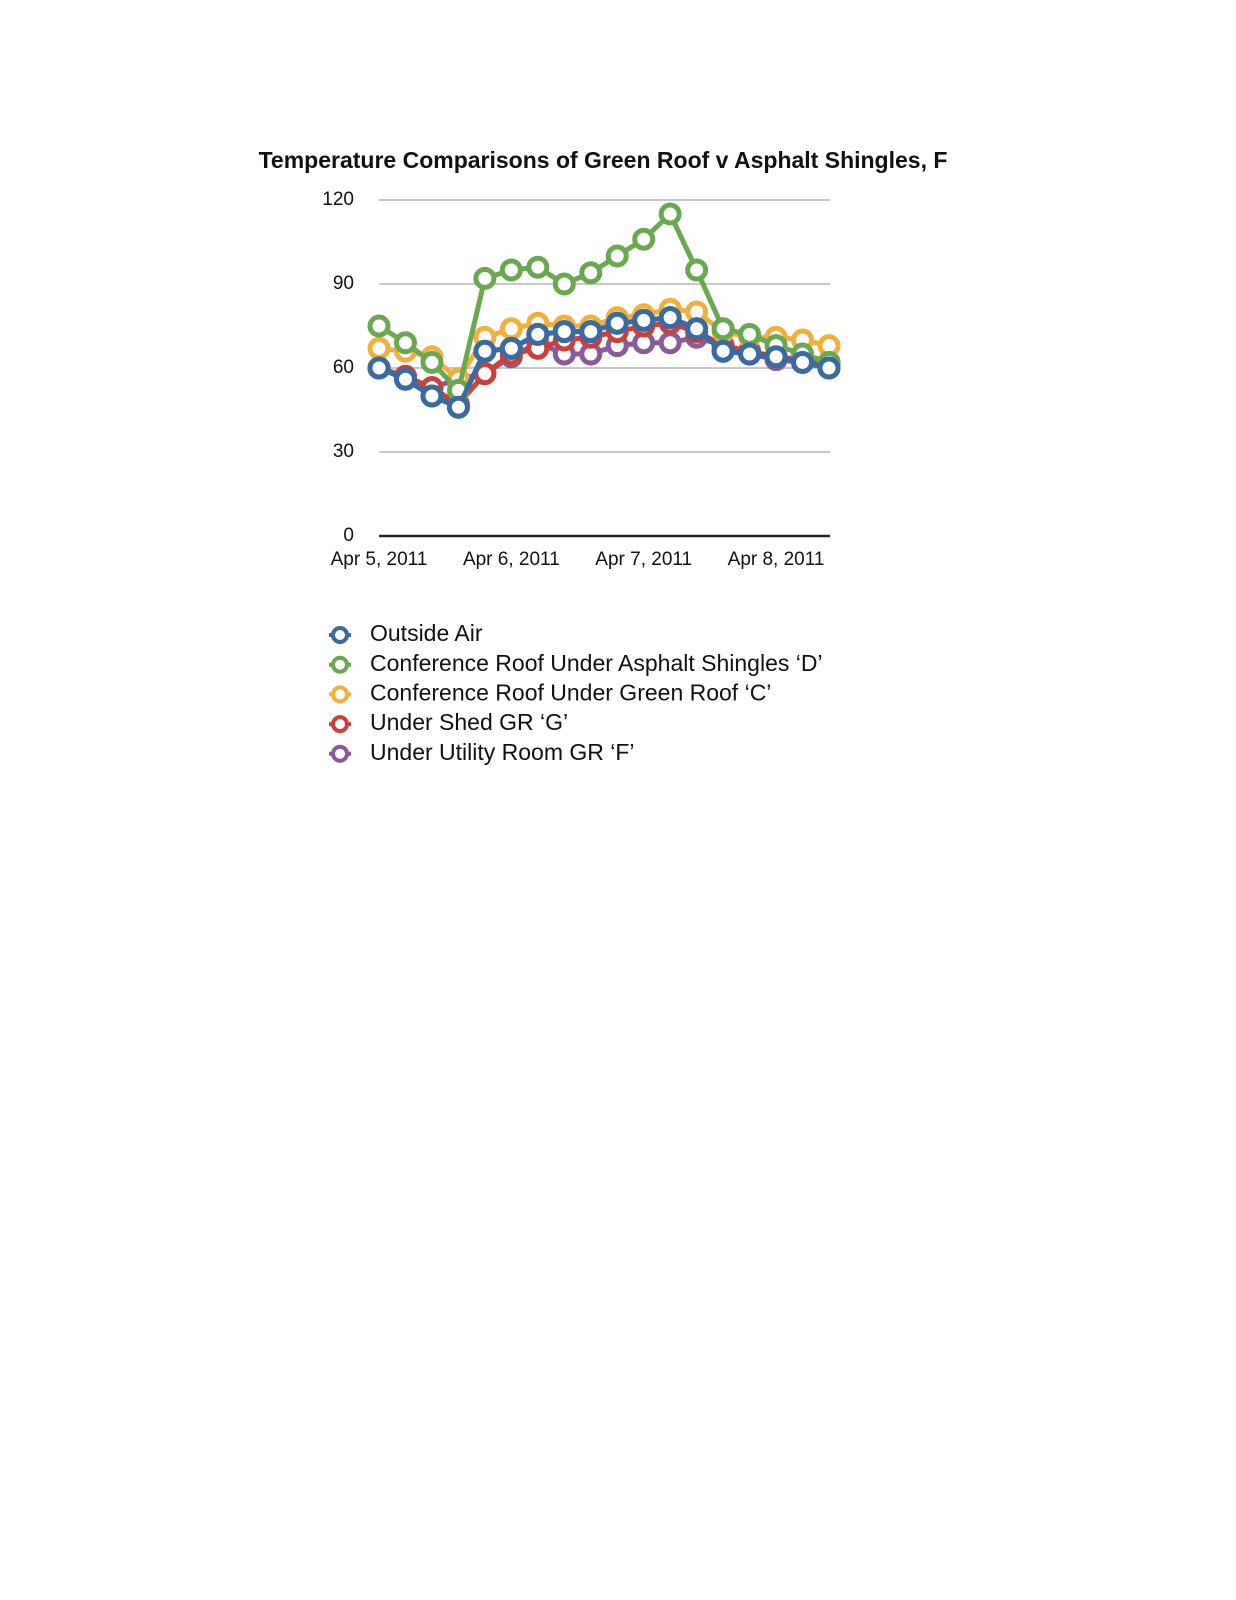  What do you see at coordinates (502, 752) in the screenshot?
I see `legend-label: Under Utility Room GR ‘F’` at bounding box center [502, 752].